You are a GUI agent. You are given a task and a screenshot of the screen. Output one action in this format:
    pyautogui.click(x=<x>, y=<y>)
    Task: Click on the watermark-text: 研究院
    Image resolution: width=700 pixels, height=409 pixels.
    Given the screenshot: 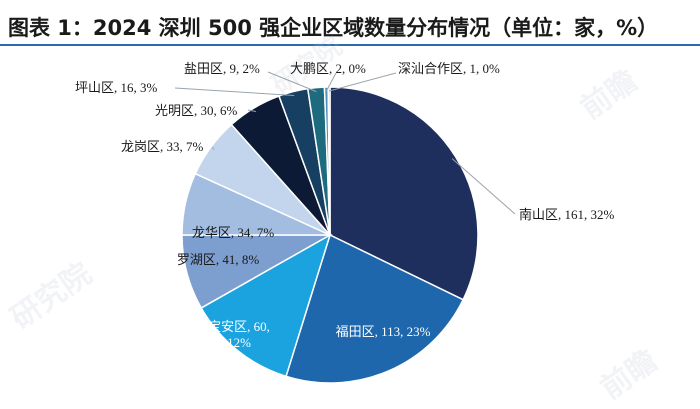 What is the action you would take?
    pyautogui.click(x=52, y=296)
    